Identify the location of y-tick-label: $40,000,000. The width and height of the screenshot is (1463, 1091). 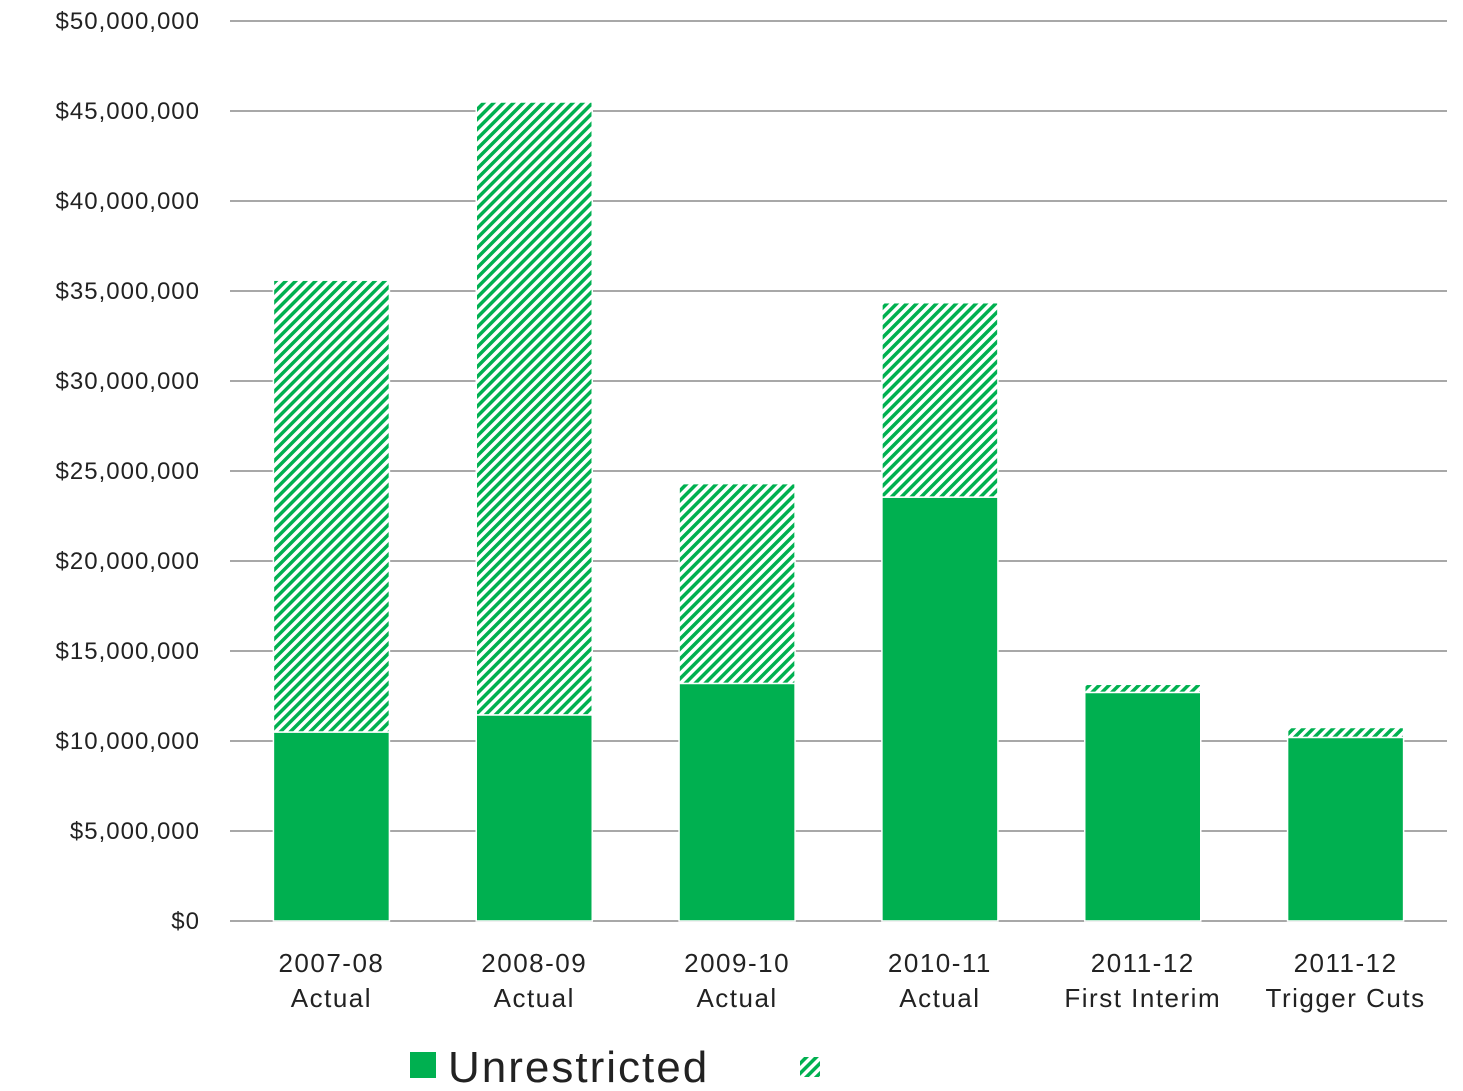
(128, 201).